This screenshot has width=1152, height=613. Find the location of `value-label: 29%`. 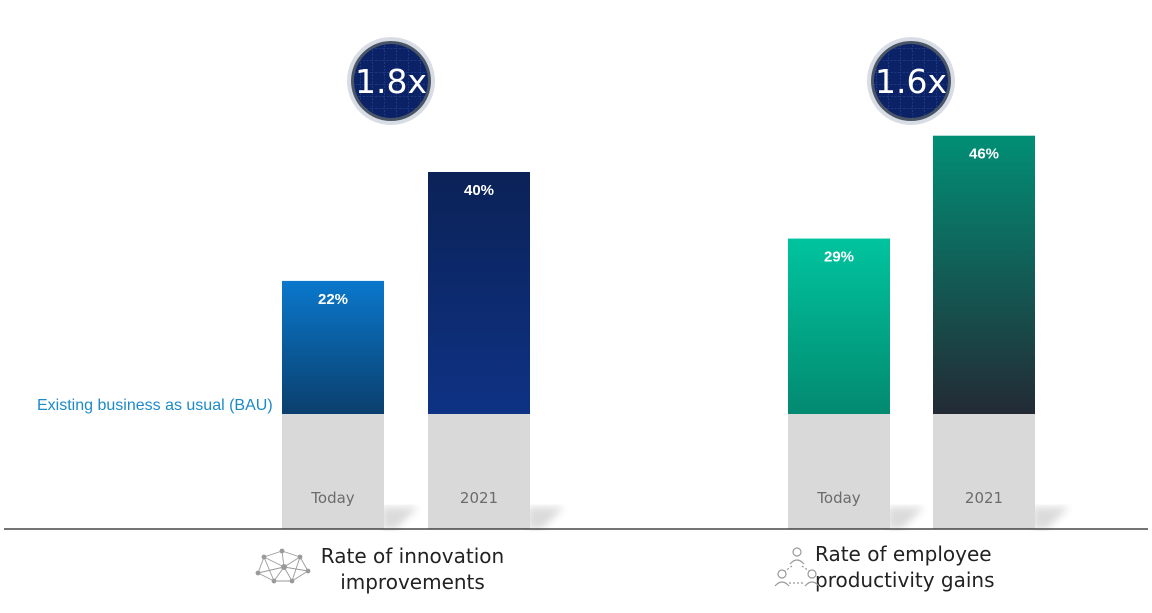

value-label: 29% is located at coordinates (839, 257).